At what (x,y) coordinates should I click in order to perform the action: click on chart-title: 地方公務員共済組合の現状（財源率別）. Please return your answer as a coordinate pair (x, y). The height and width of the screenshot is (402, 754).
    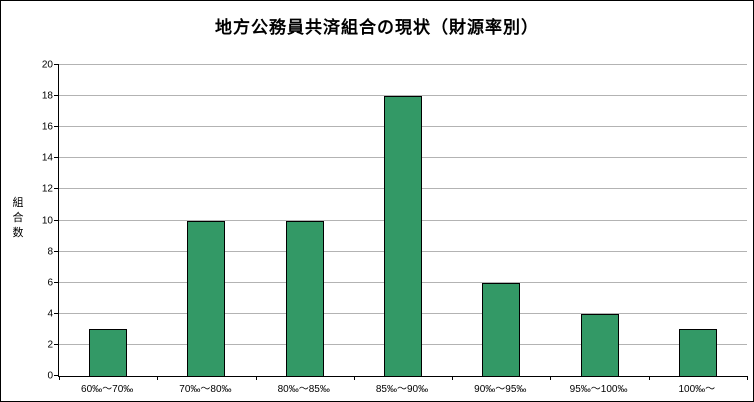
    Looking at the image, I should click on (377, 27).